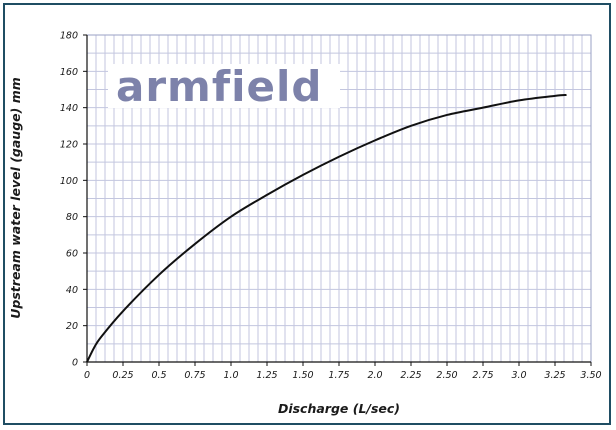 The height and width of the screenshot is (430, 616). I want to click on logo-background, so click(224, 86).